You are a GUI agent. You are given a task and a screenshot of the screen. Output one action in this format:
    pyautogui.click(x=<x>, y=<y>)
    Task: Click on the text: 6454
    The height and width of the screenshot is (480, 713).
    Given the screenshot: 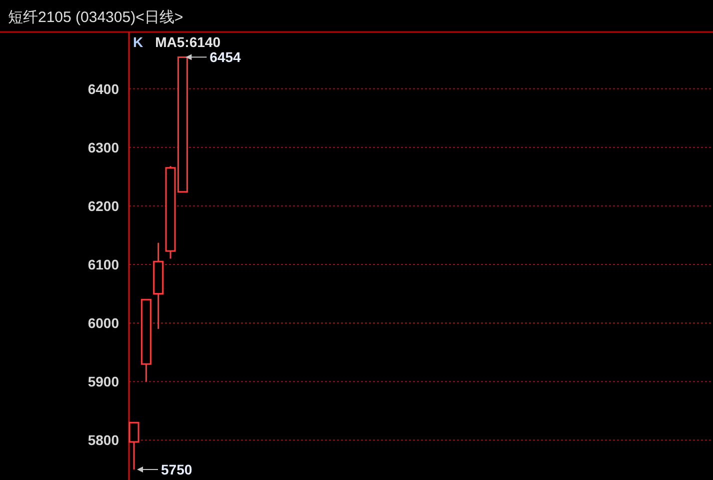 What is the action you would take?
    pyautogui.click(x=226, y=57)
    